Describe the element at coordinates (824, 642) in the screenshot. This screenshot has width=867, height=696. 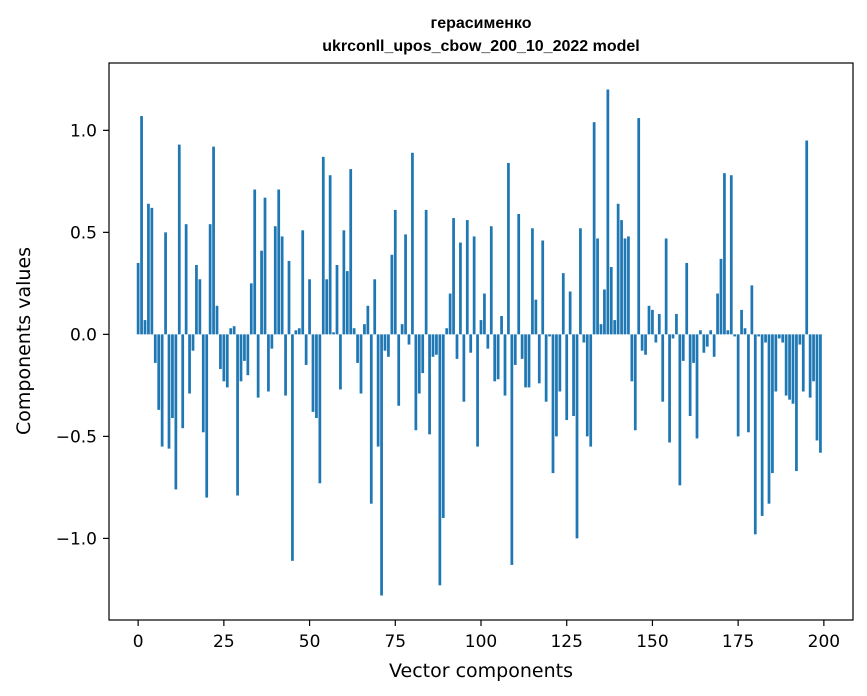
I see `x-tick-label: 200` at that location.